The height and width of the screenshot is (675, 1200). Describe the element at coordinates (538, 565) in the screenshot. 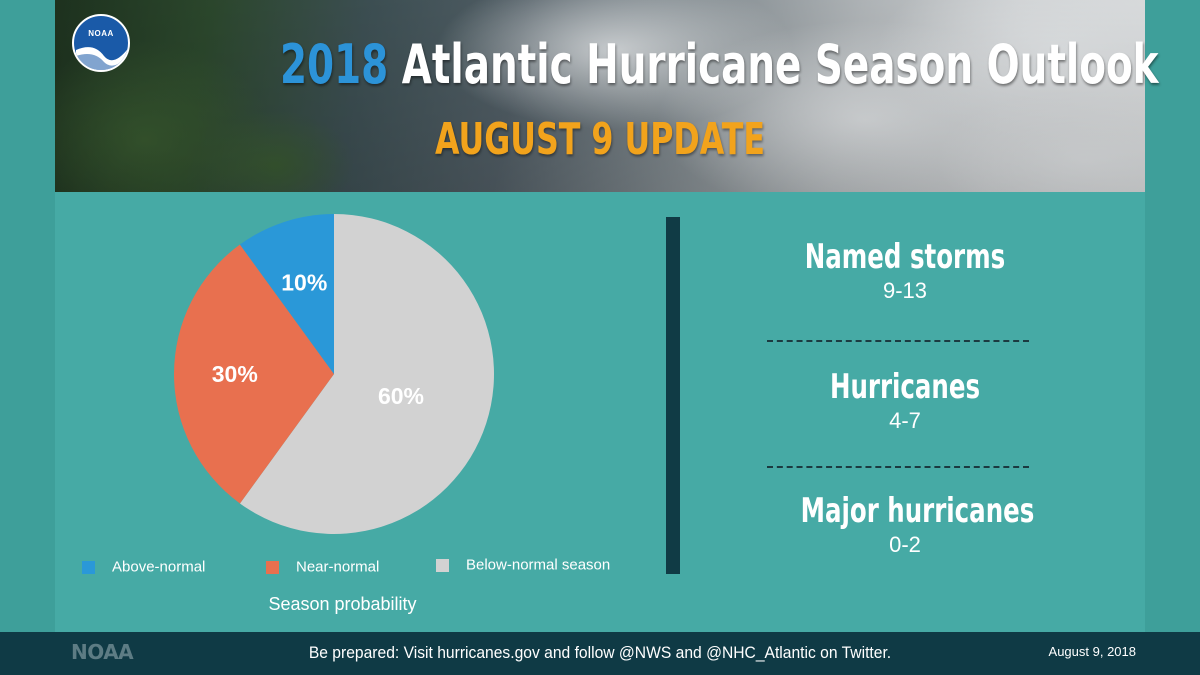

I see `legend-label-below-normal: Below-normal season` at that location.